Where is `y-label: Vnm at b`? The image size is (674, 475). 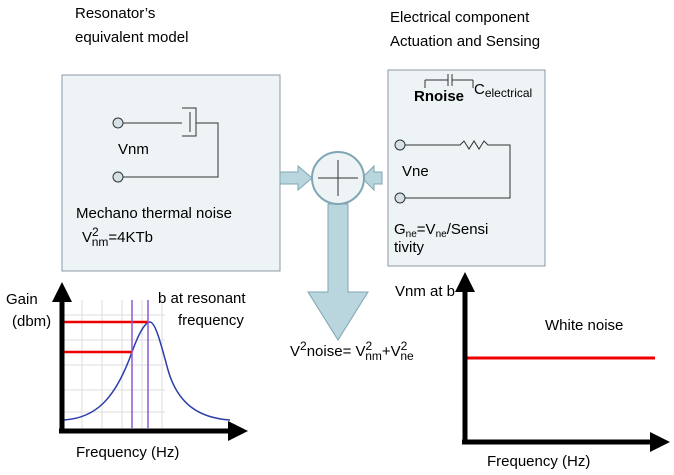
y-label: Vnm at b is located at coordinates (425, 291).